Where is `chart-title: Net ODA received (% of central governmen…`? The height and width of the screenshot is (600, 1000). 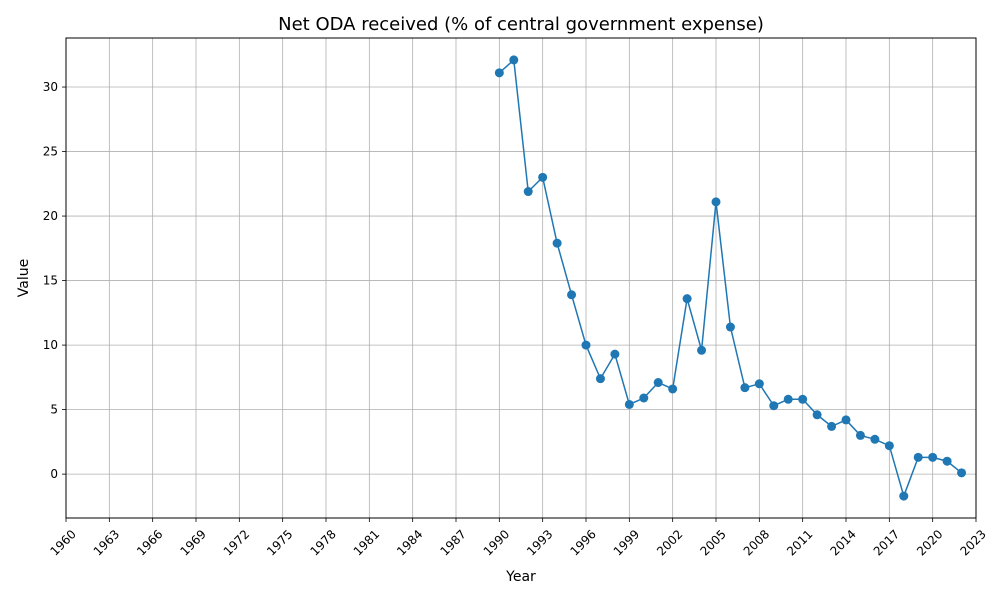
chart-title: Net ODA received (% of central governmen… is located at coordinates (521, 24).